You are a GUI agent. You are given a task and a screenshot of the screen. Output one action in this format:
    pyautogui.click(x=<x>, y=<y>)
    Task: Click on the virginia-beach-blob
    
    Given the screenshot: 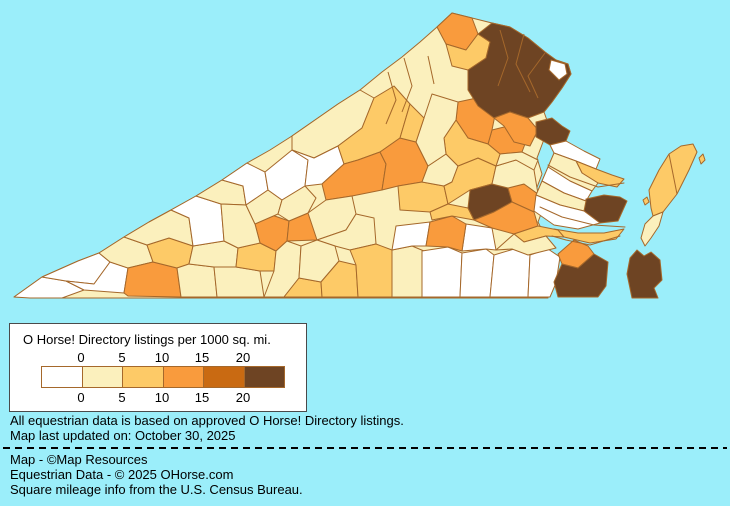 What is the action you would take?
    pyautogui.click(x=644, y=274)
    